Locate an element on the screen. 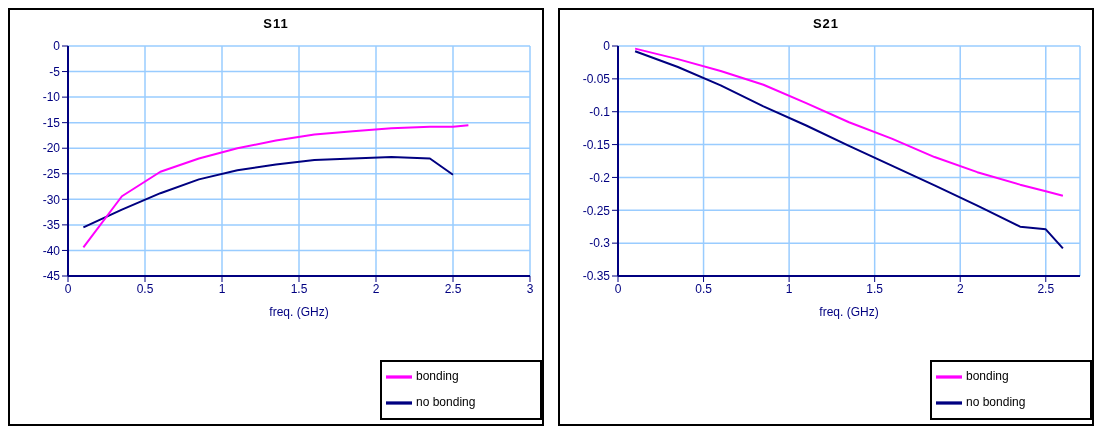  y-tick-label: -0.15 is located at coordinates (596, 144).